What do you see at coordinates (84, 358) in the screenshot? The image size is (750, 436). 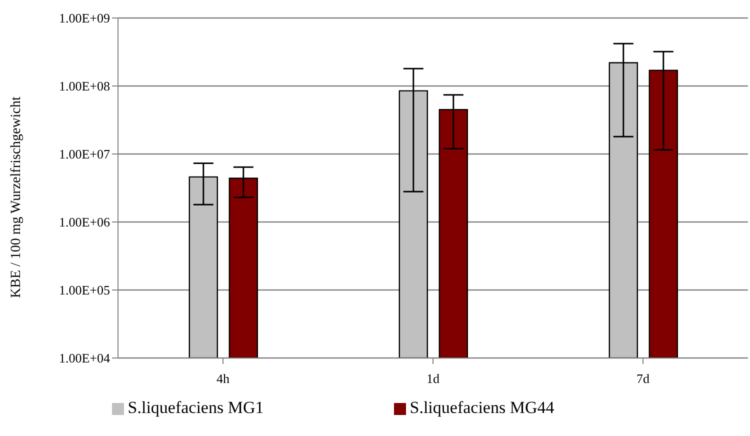 I see `y-tick-label: 1.00E+04` at bounding box center [84, 358].